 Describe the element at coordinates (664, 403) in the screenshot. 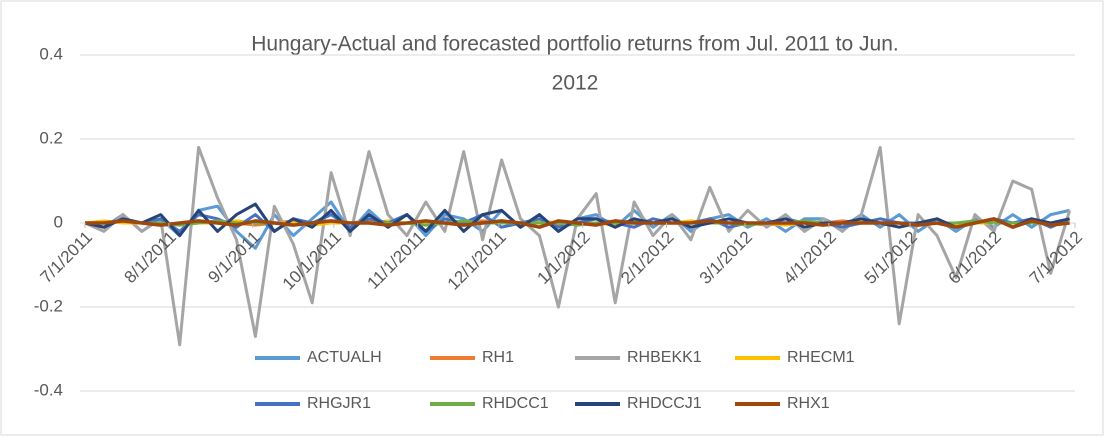

I see `legend-label: RHDCCJ1` at that location.